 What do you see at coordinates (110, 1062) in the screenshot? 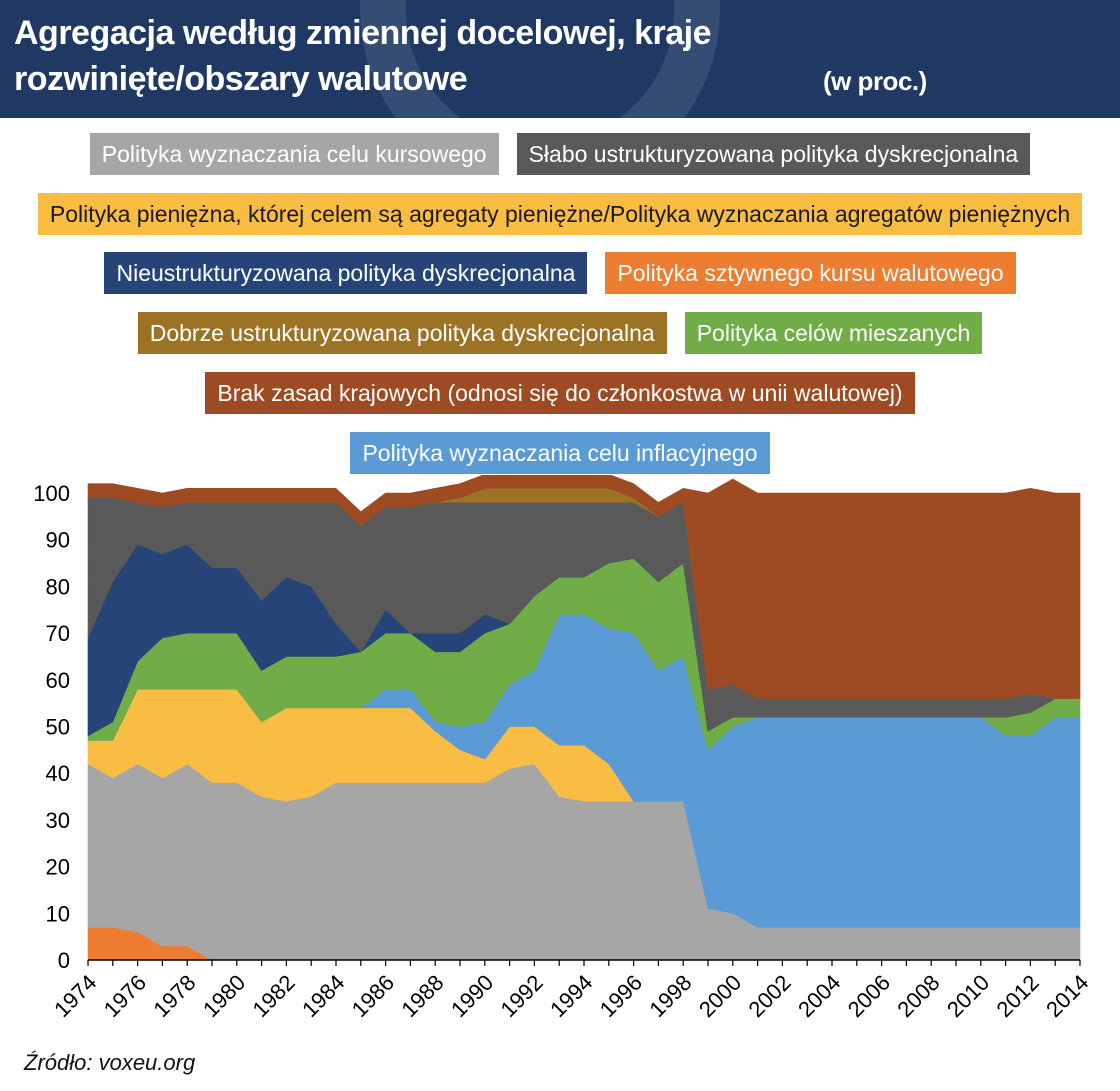
I see `source-note: Źródło: voxeu.org` at bounding box center [110, 1062].